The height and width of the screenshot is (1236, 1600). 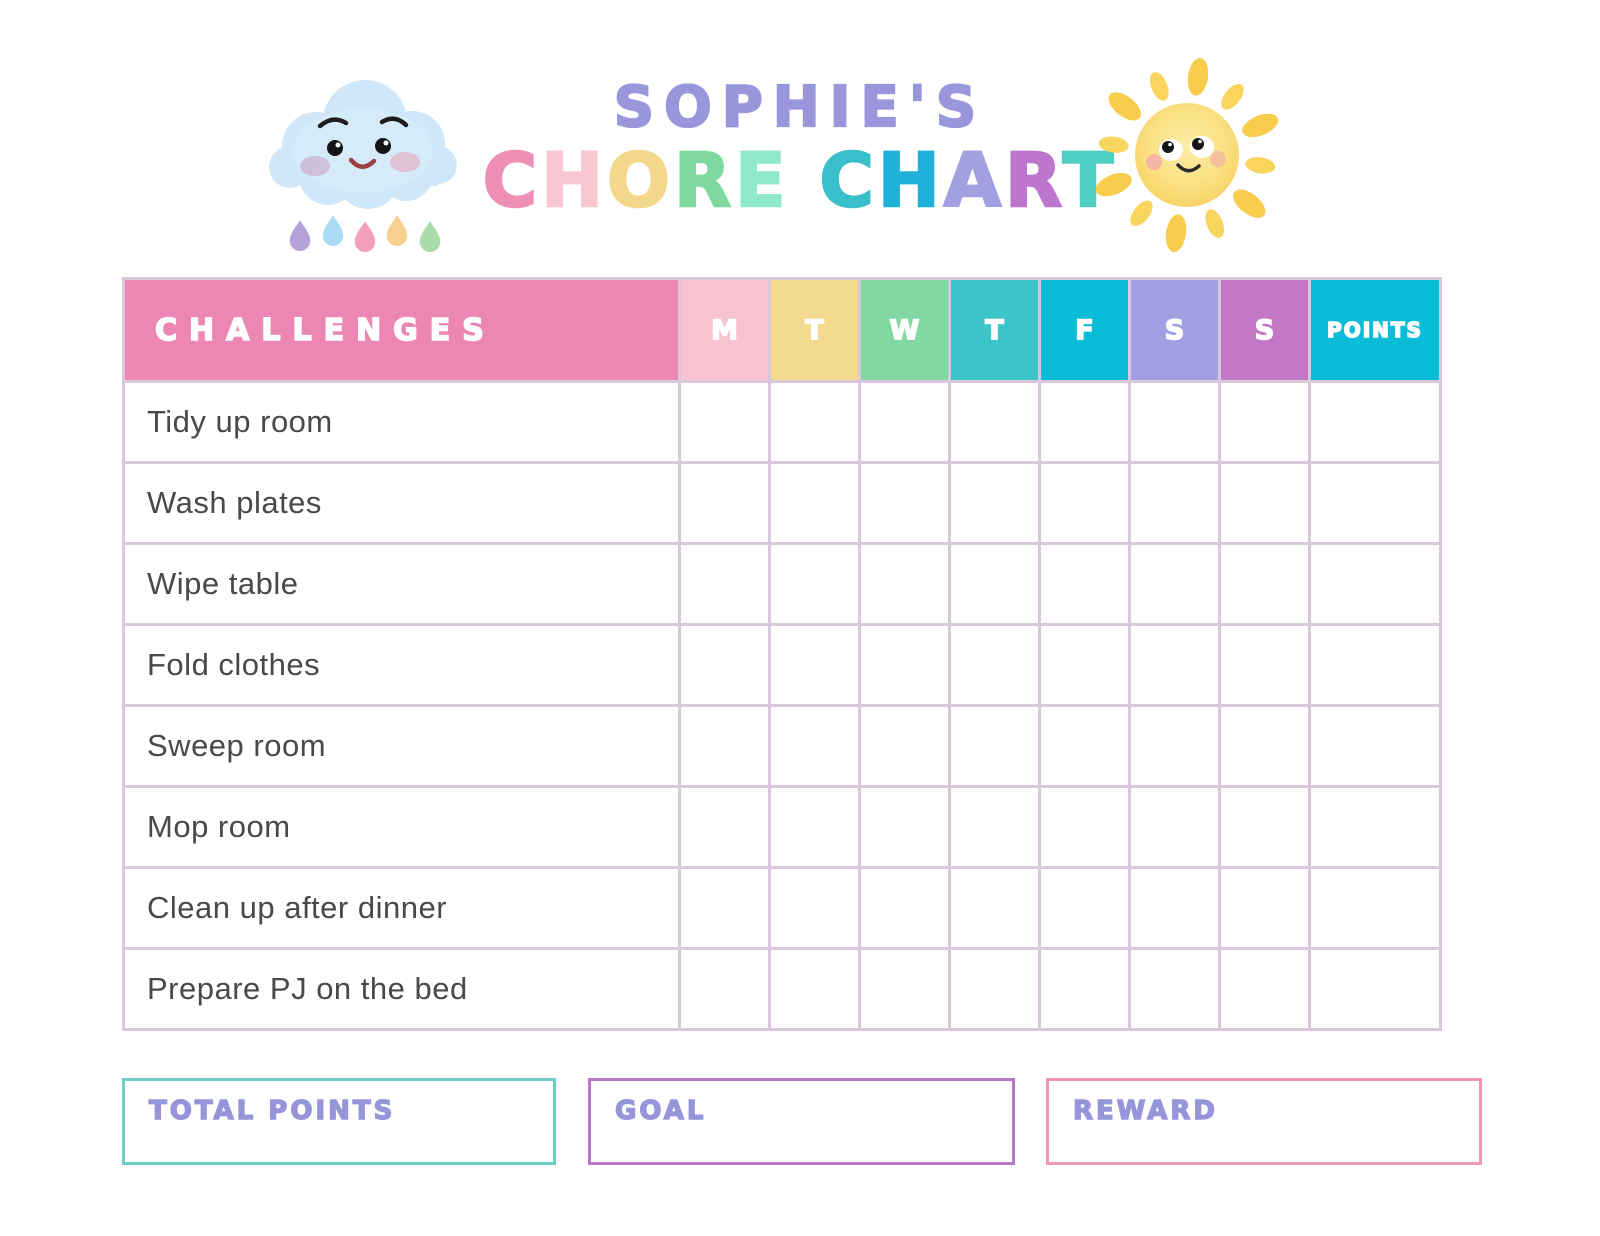 What do you see at coordinates (401, 989) in the screenshot?
I see `chore-row-label: Prepare PJ on the bed` at bounding box center [401, 989].